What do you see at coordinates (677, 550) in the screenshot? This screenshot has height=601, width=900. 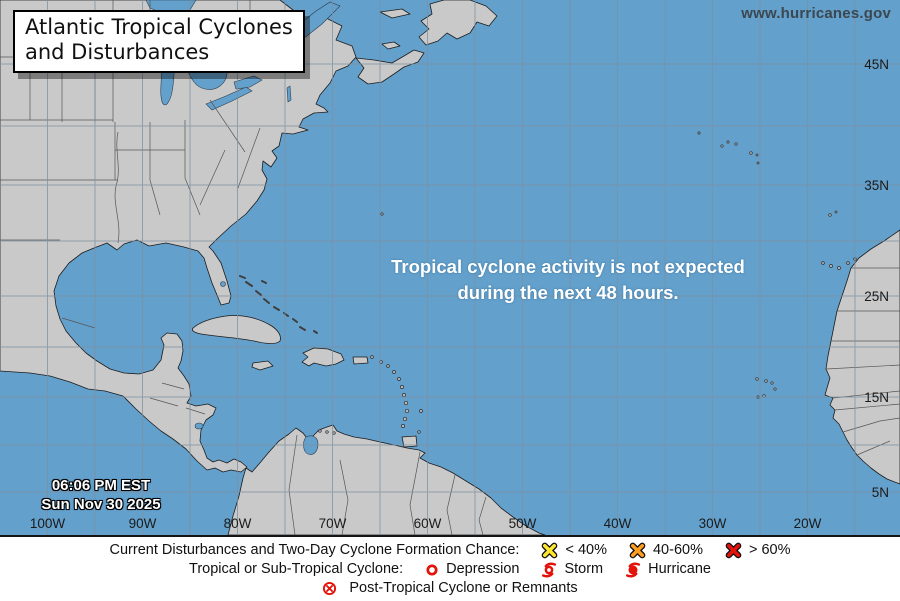 I see `medium-chance-label: 40-60%` at bounding box center [677, 550].